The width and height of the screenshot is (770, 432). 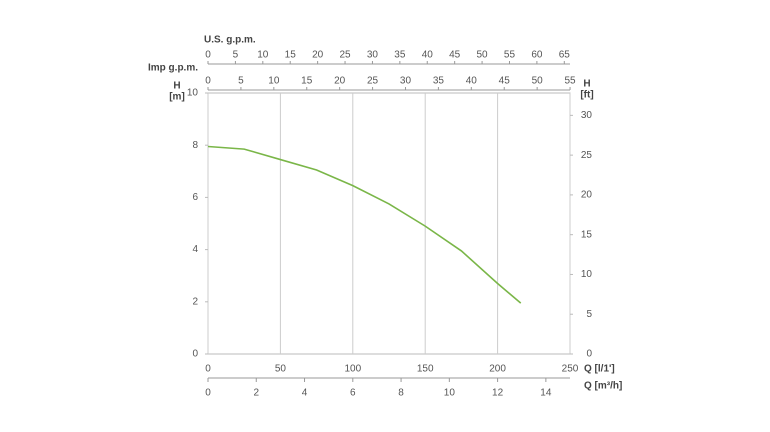 I want to click on y2-axis-label: H, so click(x=586, y=84).